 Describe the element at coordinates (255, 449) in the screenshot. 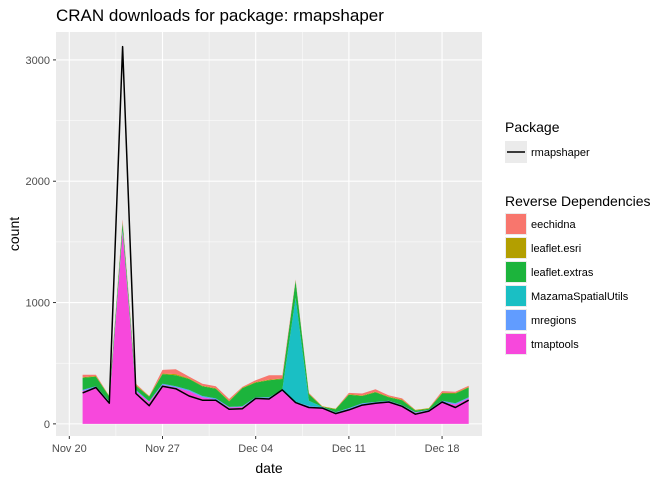

I see `x-tick-label: Dec 04` at that location.